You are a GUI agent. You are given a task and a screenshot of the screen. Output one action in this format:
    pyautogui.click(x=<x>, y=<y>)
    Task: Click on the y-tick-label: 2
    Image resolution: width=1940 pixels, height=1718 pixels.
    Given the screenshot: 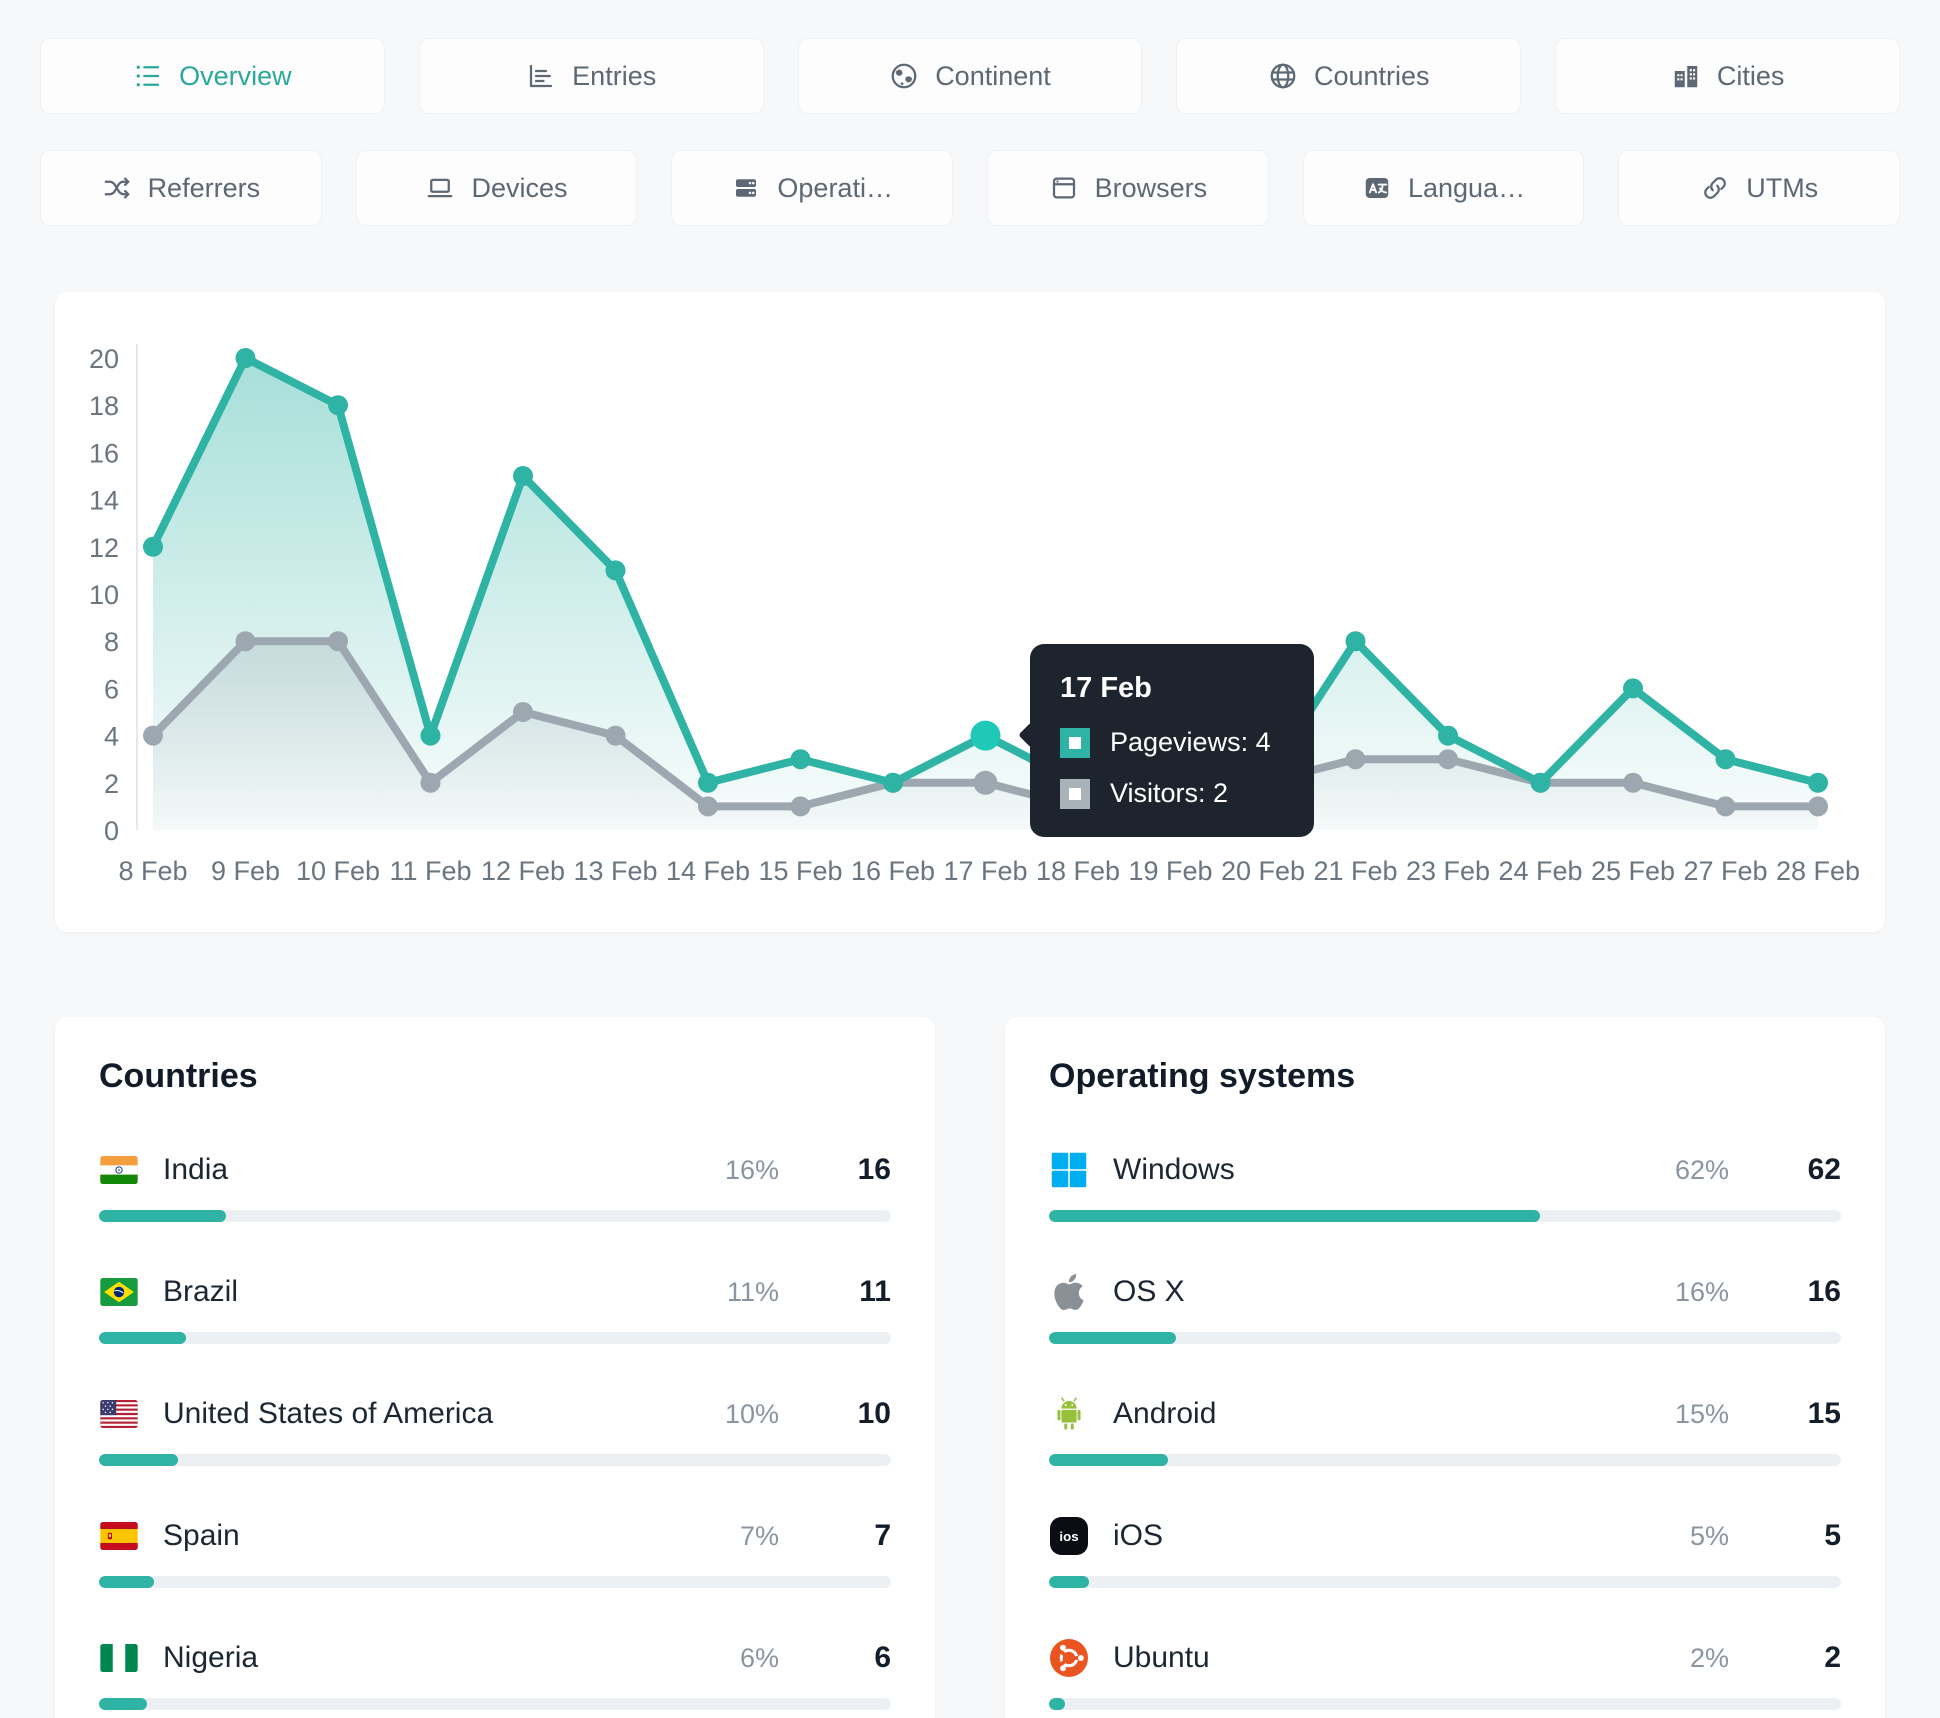 What is the action you would take?
    pyautogui.click(x=111, y=784)
    